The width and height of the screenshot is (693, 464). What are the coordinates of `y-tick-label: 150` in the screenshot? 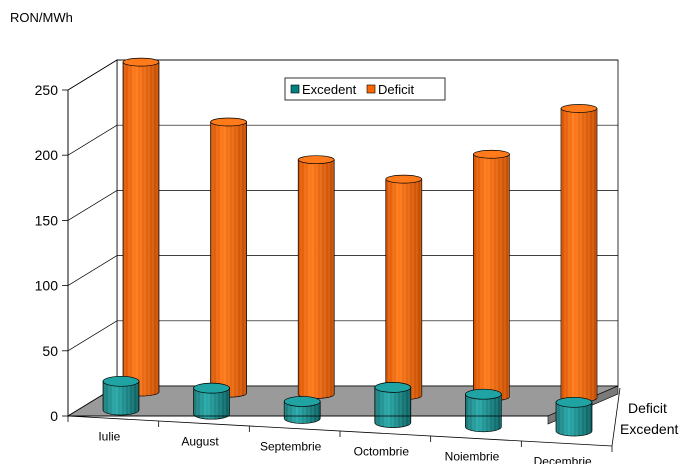 It's located at (47, 220).